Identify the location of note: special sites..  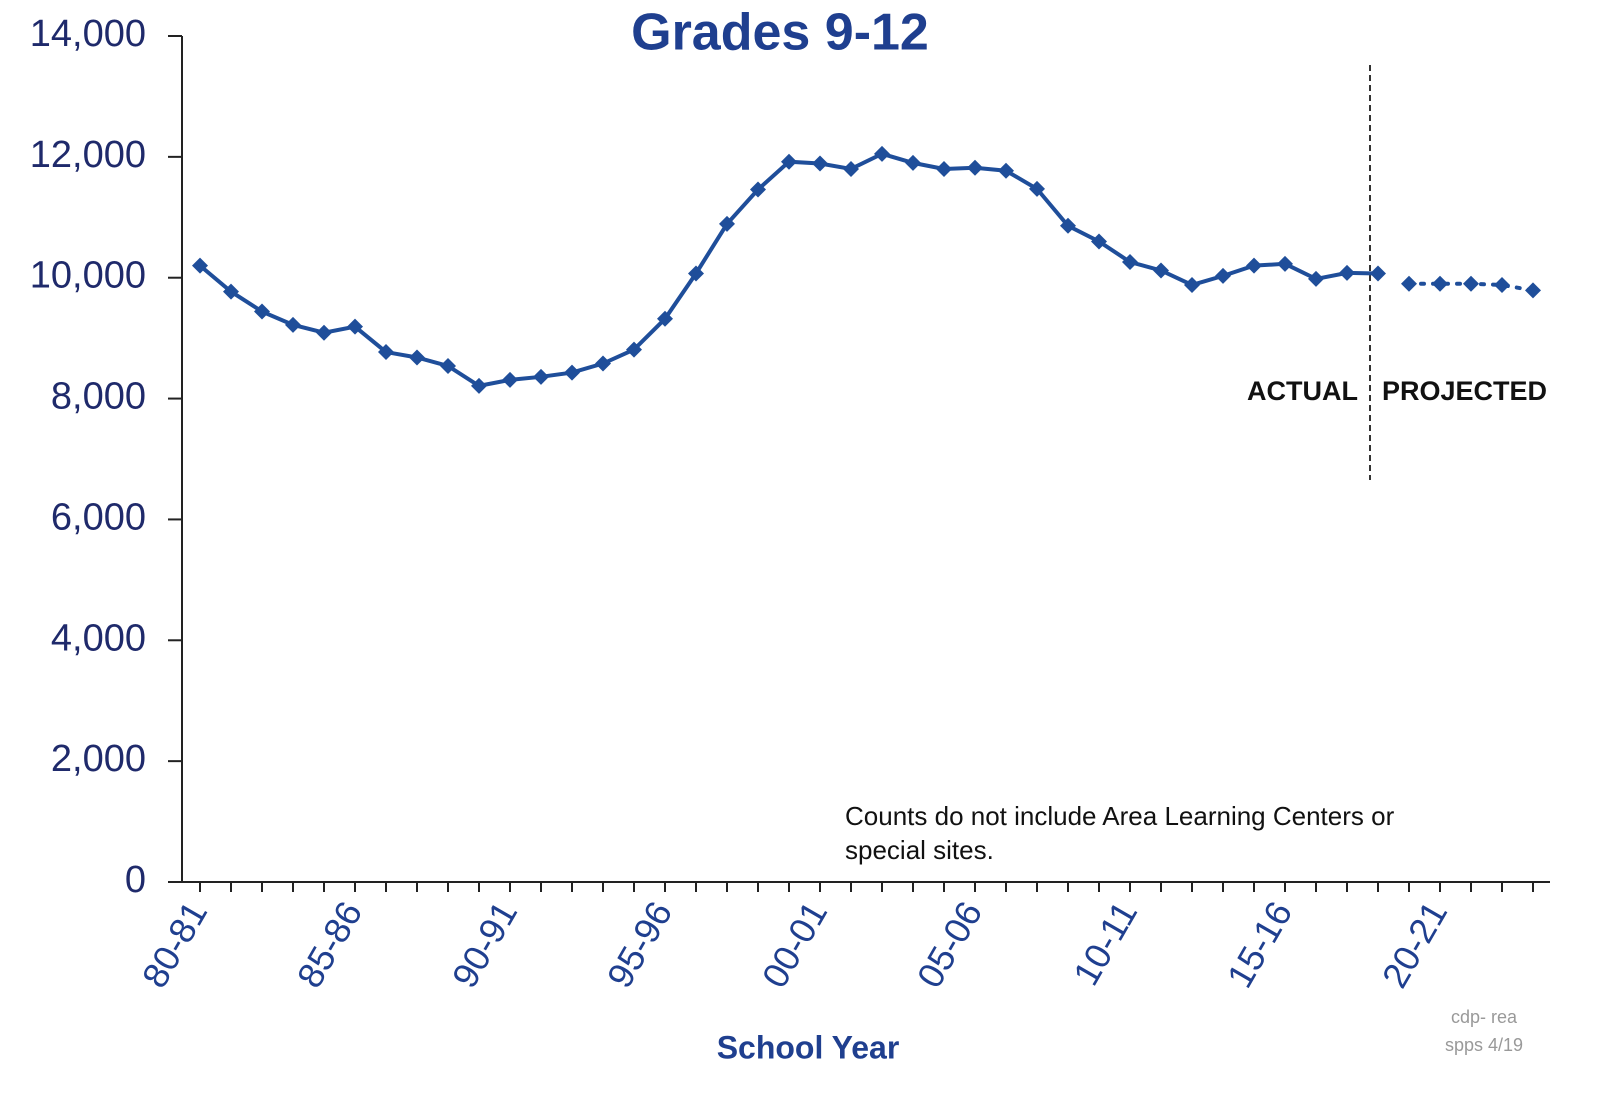
(919, 850).